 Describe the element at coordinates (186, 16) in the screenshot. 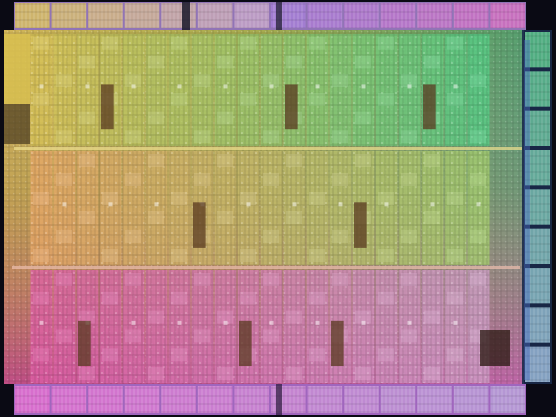

I see `top-io-marker` at that location.